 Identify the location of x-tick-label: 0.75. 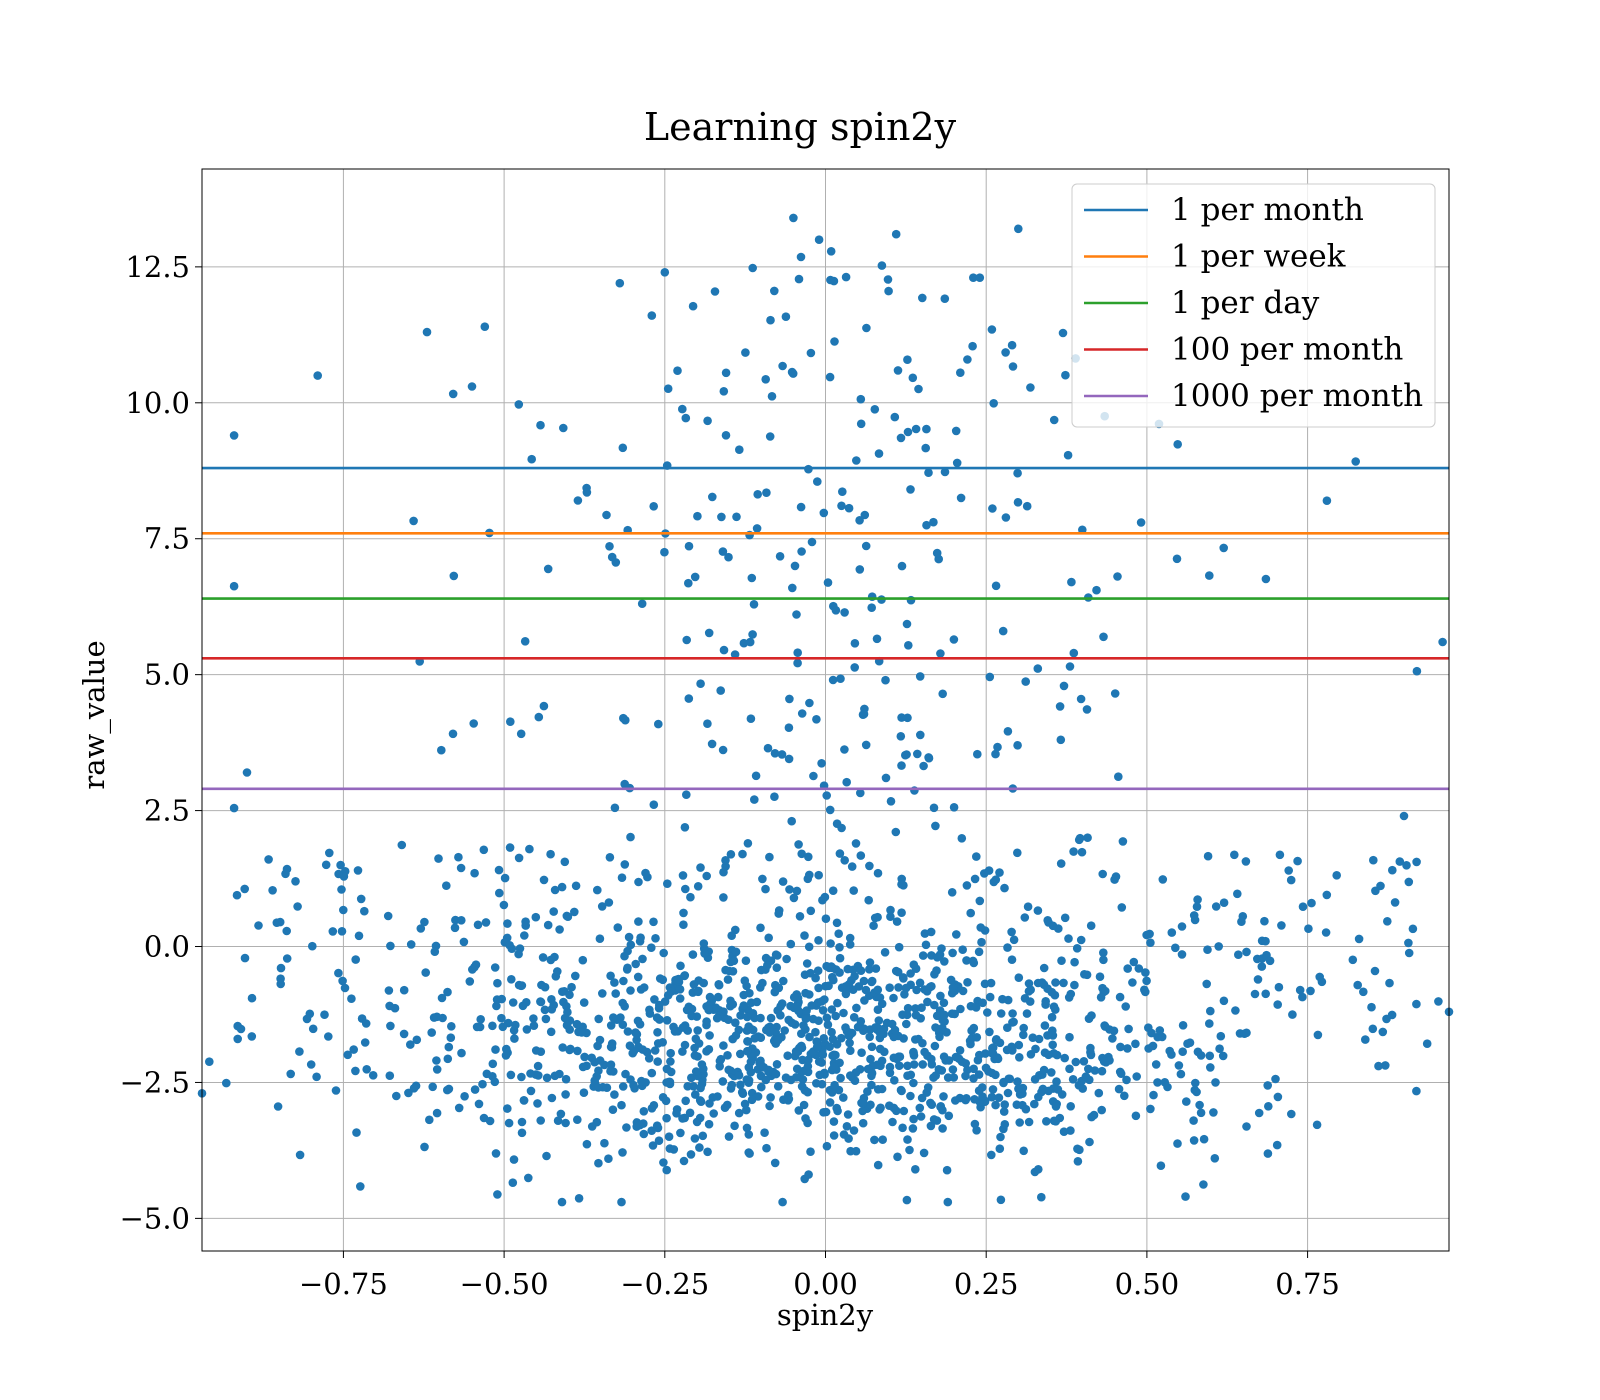
(1307, 1284).